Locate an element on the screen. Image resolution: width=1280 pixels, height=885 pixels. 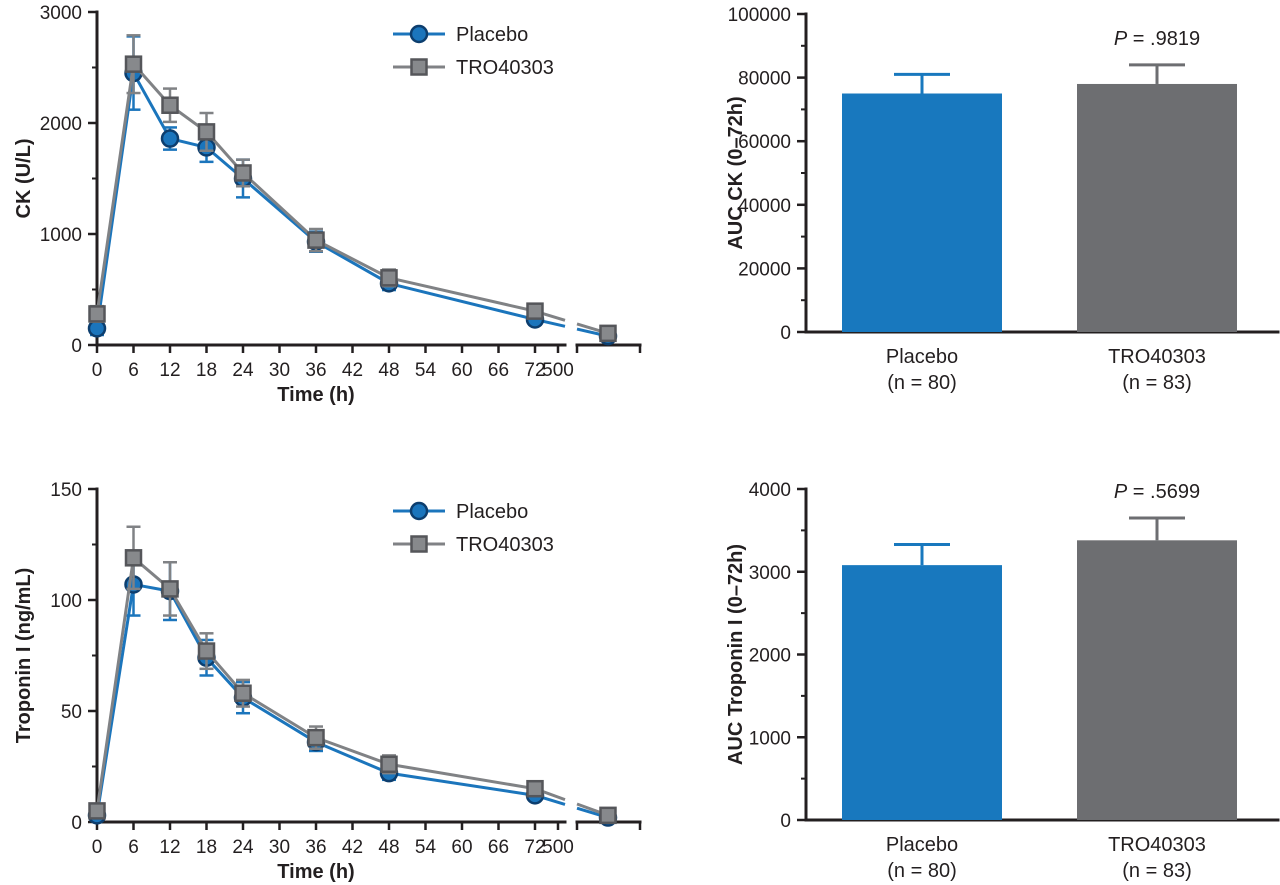
svg-text: 20000 is located at coordinates (764, 269).